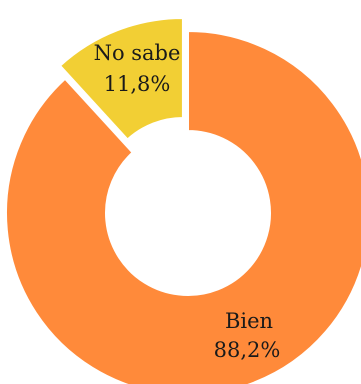  What do you see at coordinates (247, 350) in the screenshot?
I see `slice-value-bien: 88,2%` at bounding box center [247, 350].